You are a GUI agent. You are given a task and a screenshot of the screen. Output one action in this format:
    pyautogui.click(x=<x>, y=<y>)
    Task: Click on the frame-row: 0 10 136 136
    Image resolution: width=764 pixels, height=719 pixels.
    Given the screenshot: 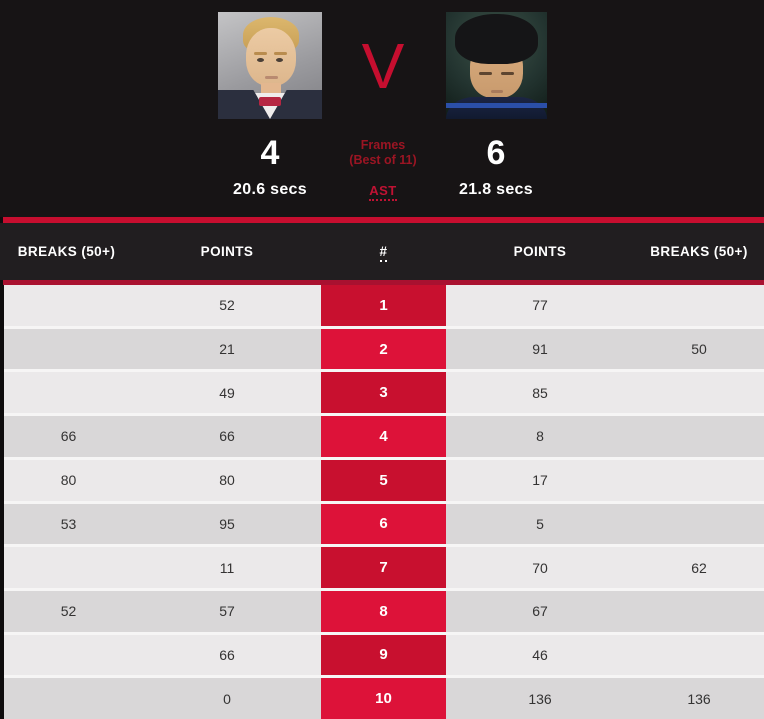 What is the action you would take?
    pyautogui.click(x=384, y=697)
    